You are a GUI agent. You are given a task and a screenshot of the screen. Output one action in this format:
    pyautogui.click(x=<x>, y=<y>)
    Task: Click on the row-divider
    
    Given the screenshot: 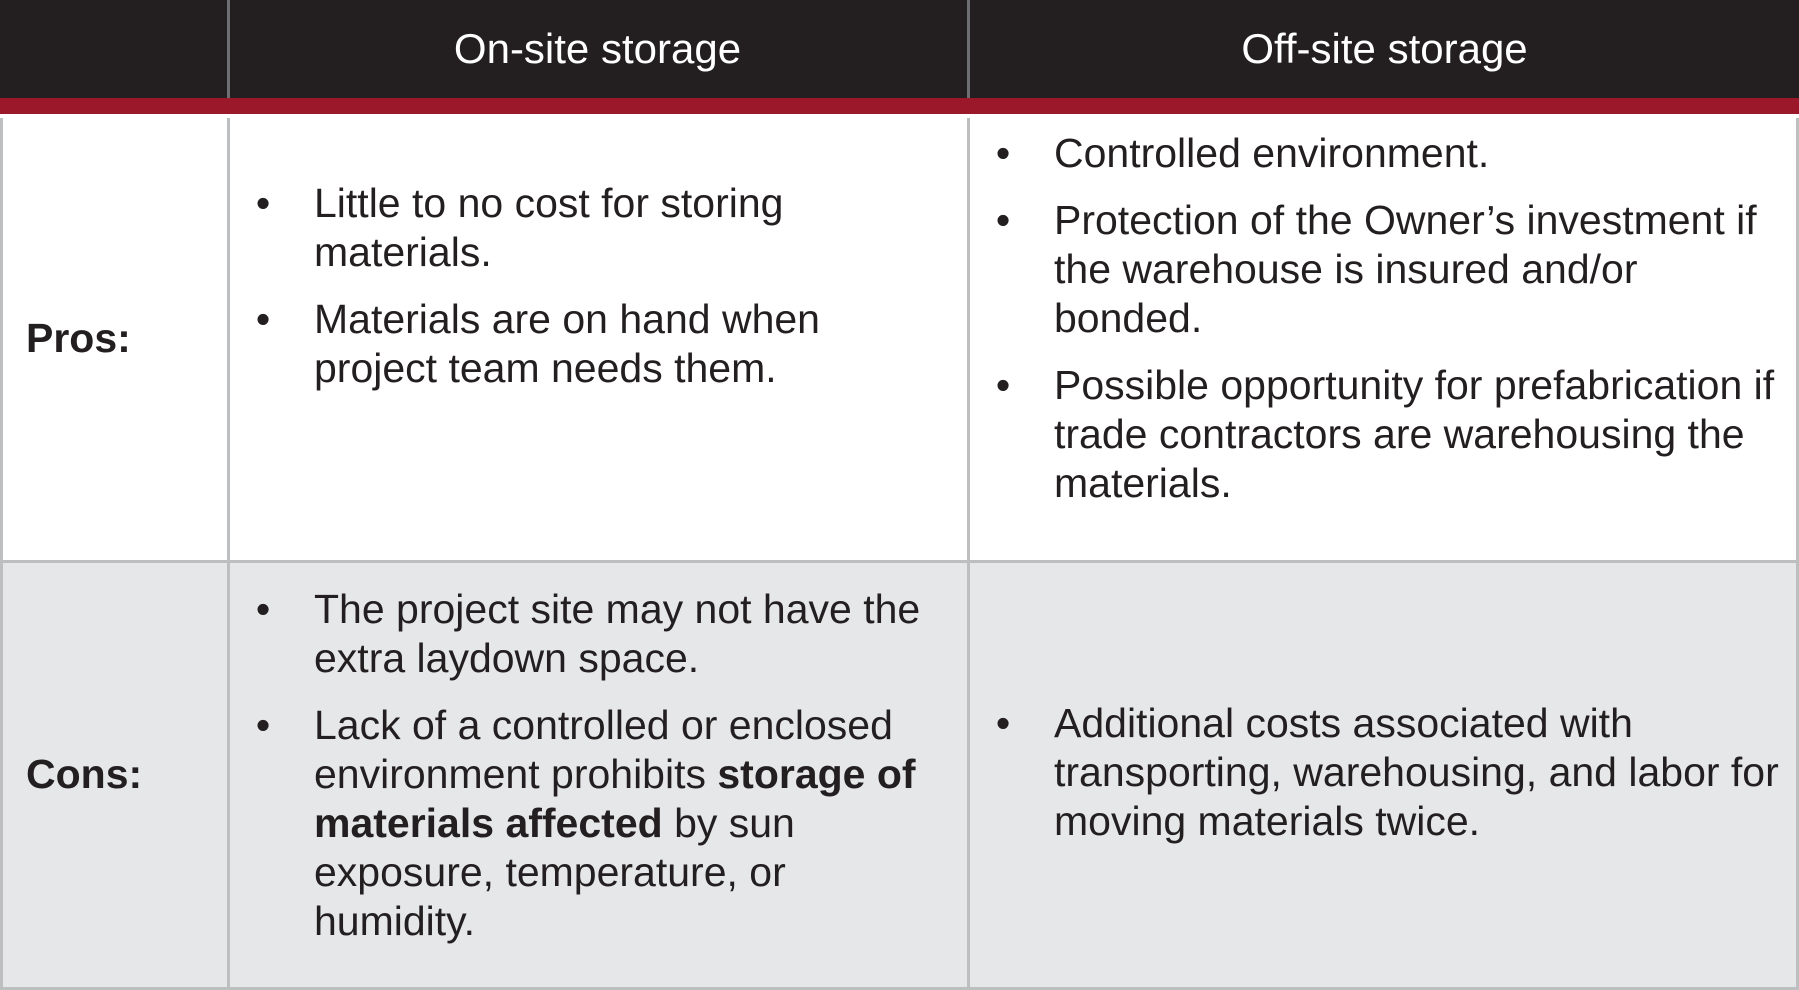 What is the action you would take?
    pyautogui.click(x=899, y=561)
    